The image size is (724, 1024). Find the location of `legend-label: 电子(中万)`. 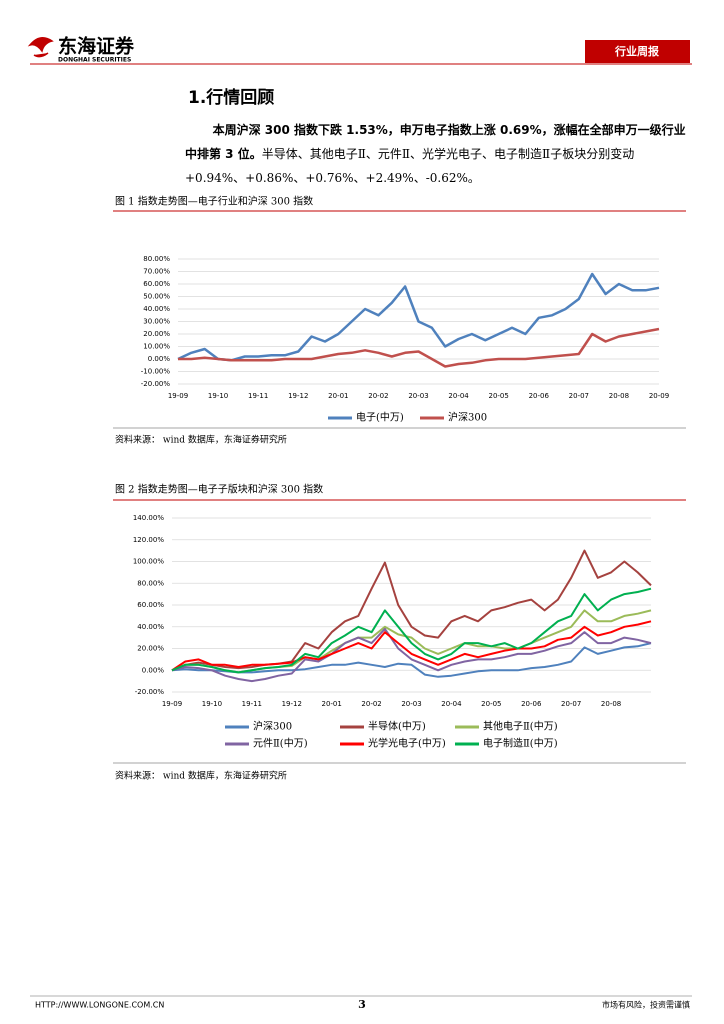

legend-label: 电子(中万) is located at coordinates (380, 417).